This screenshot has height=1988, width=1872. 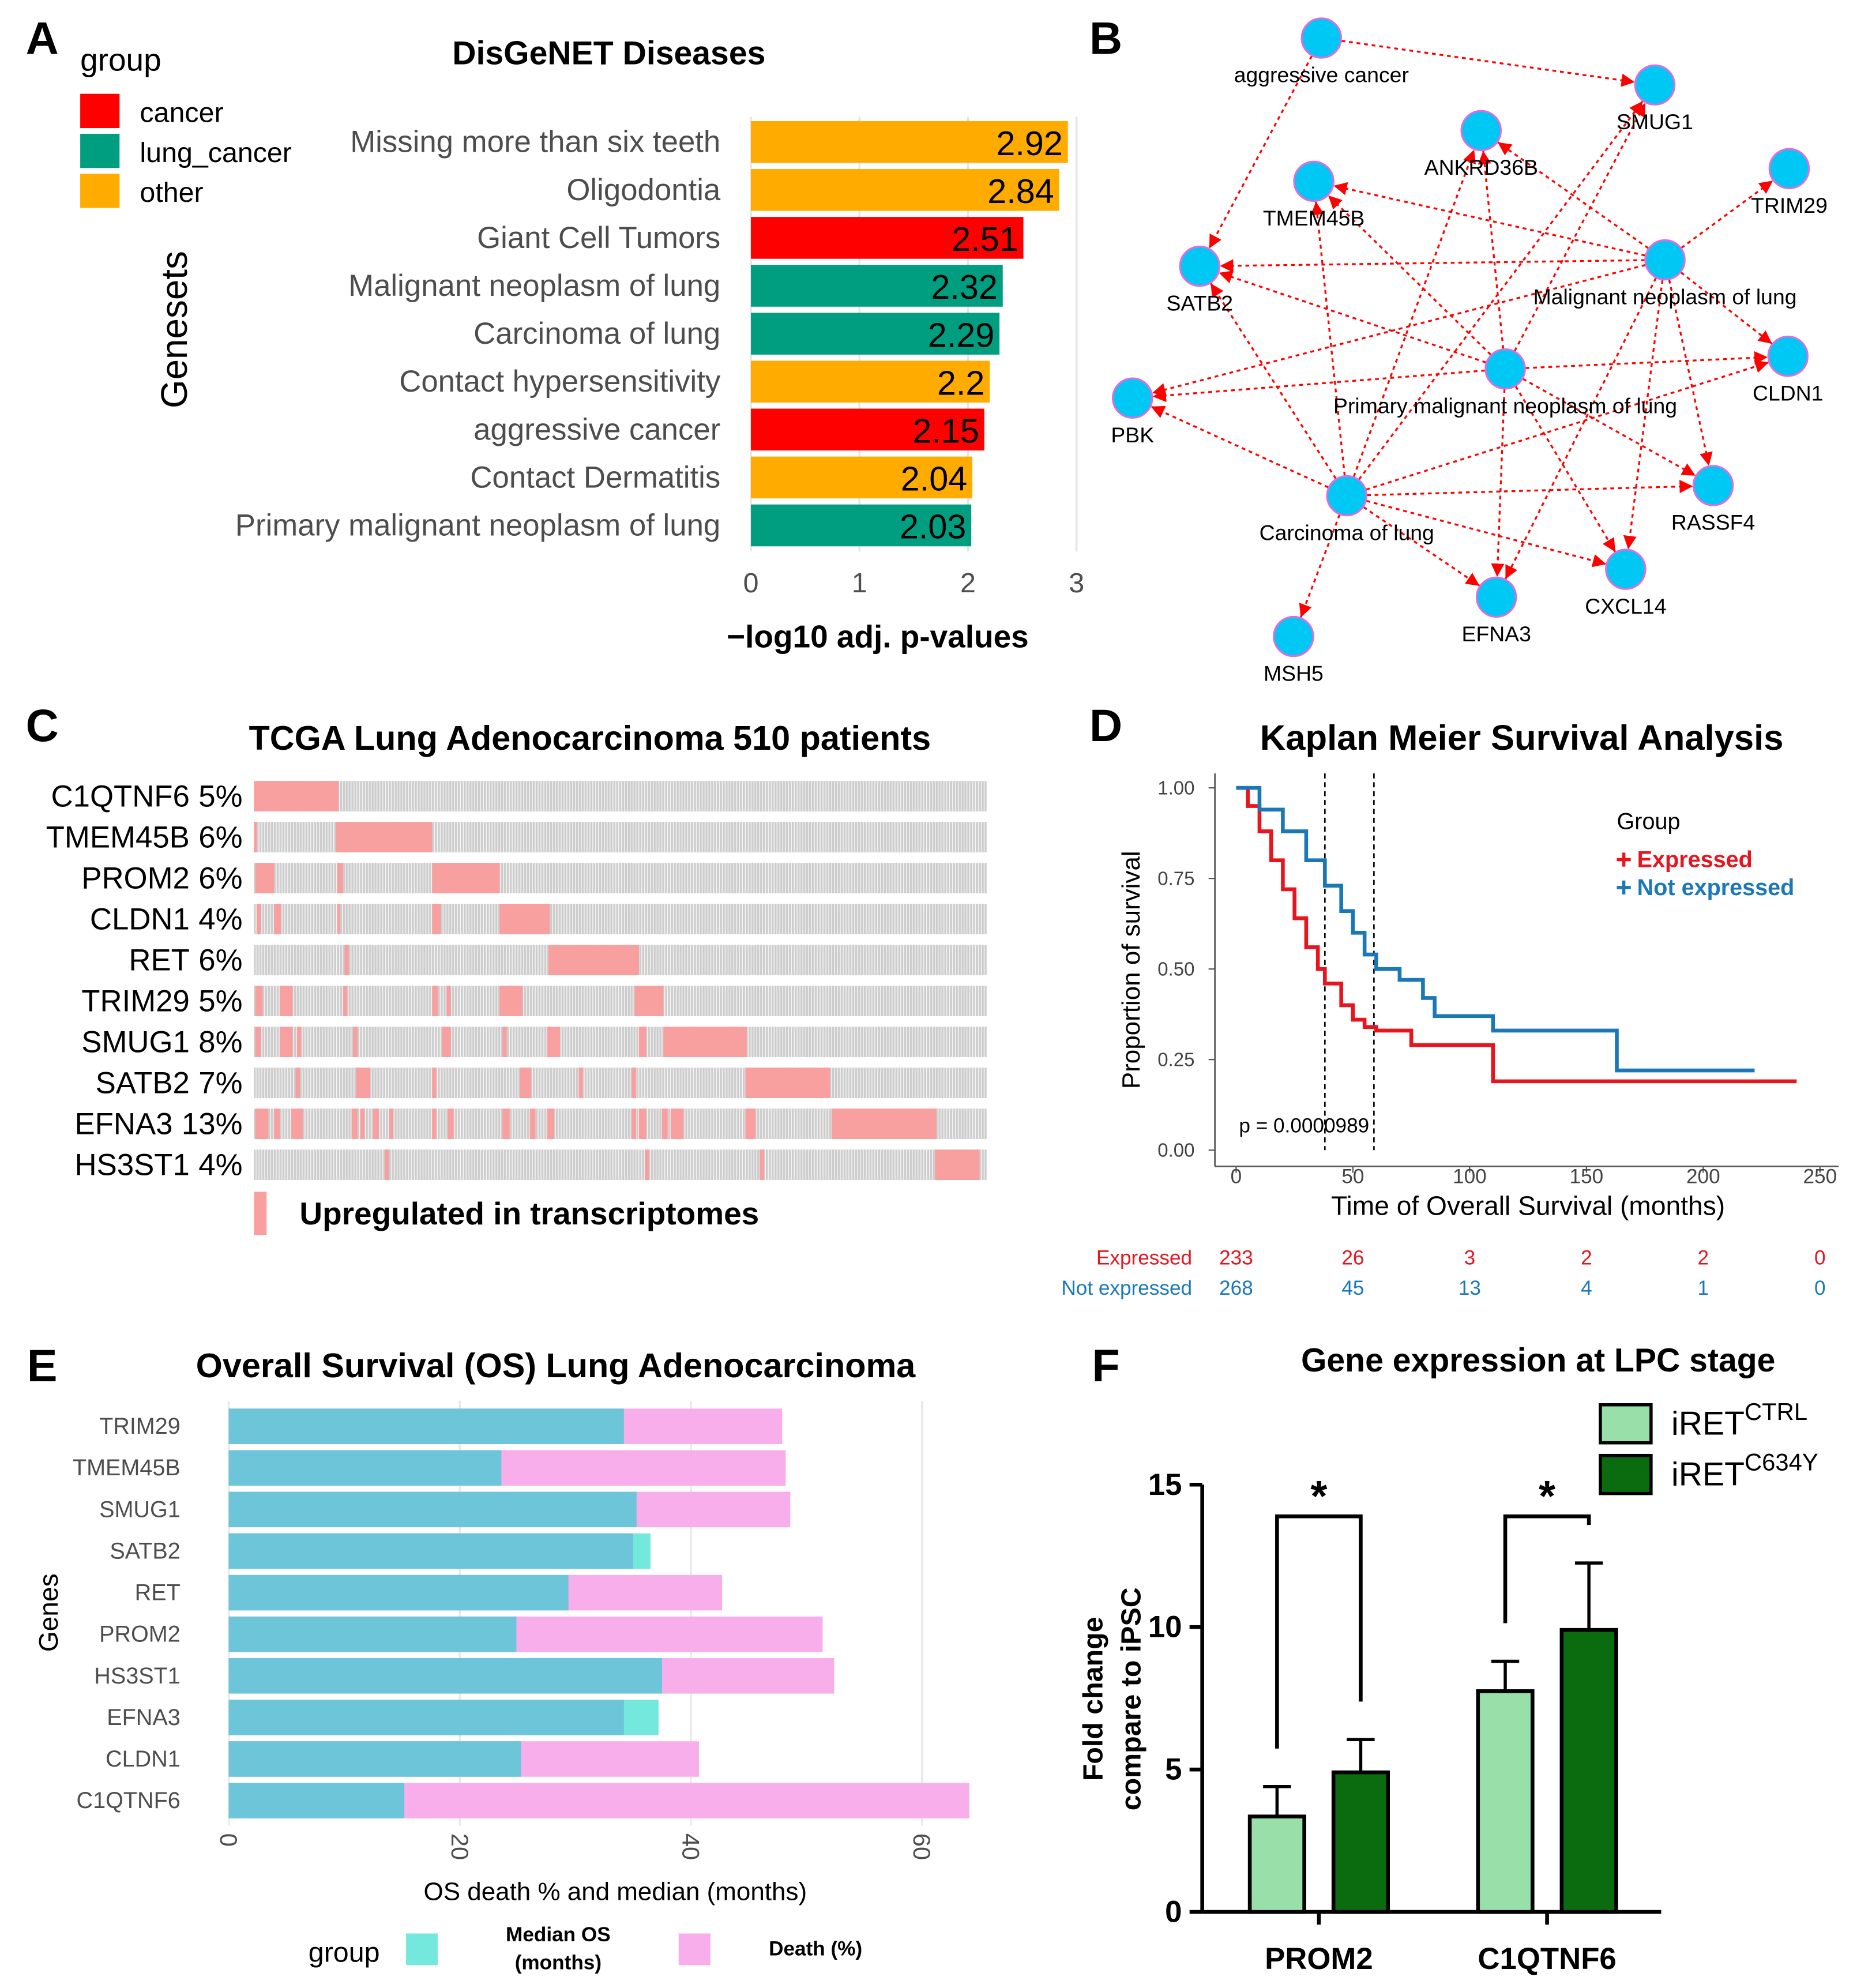 I want to click on gene-label: RET 6%, so click(x=185, y=960).